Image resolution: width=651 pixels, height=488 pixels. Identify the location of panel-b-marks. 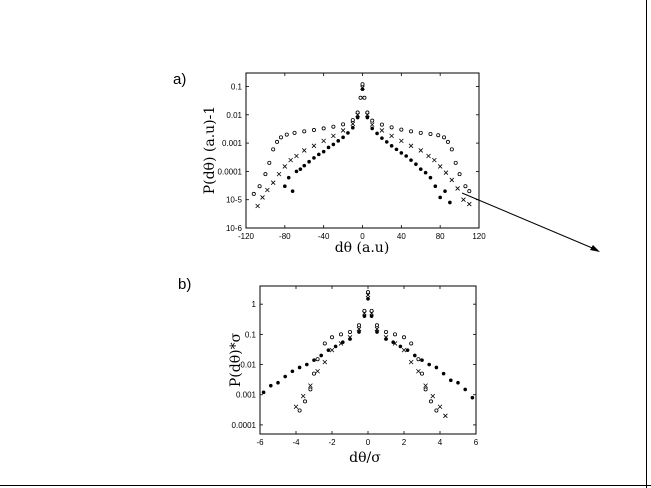
(368, 354).